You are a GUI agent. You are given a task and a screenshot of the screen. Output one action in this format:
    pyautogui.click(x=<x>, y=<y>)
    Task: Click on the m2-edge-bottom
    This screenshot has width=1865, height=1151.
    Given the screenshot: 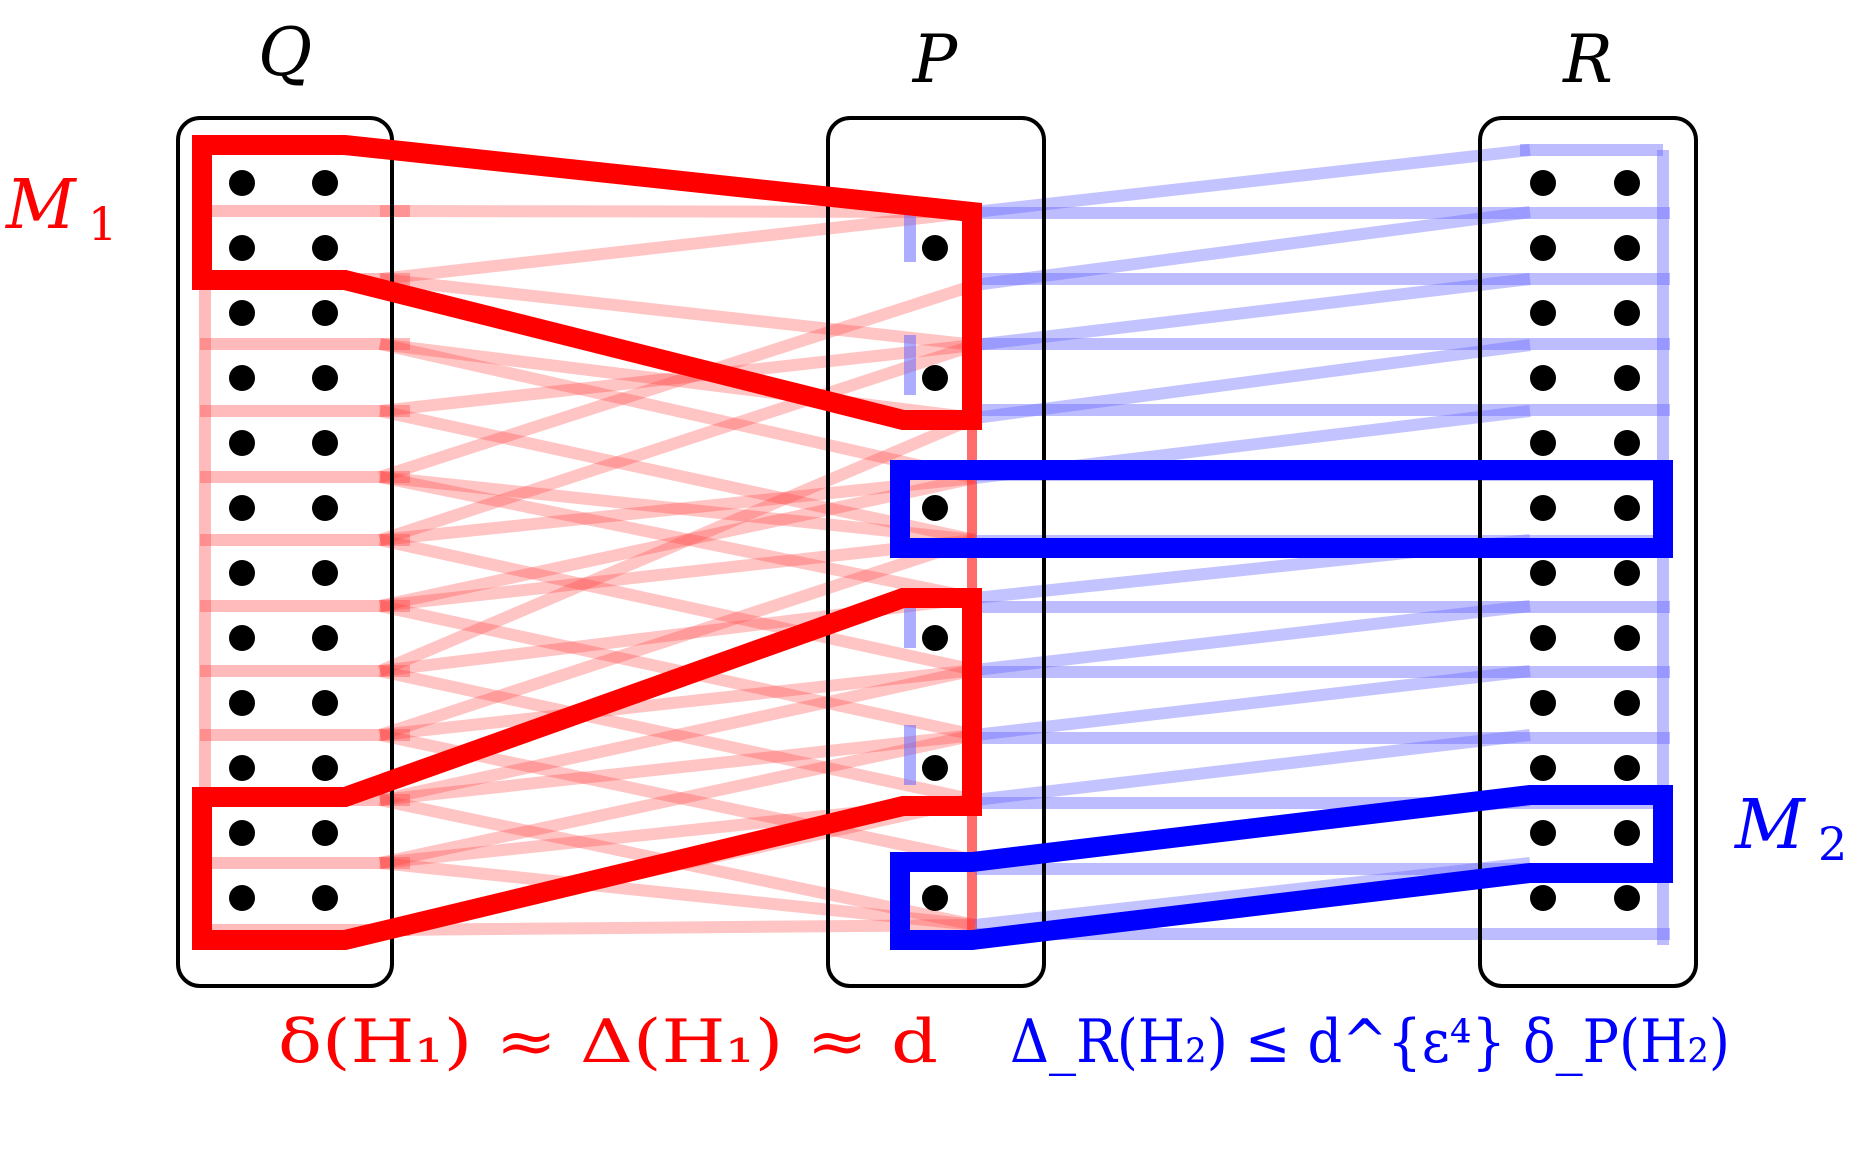 What is the action you would take?
    pyautogui.click(x=1281, y=867)
    